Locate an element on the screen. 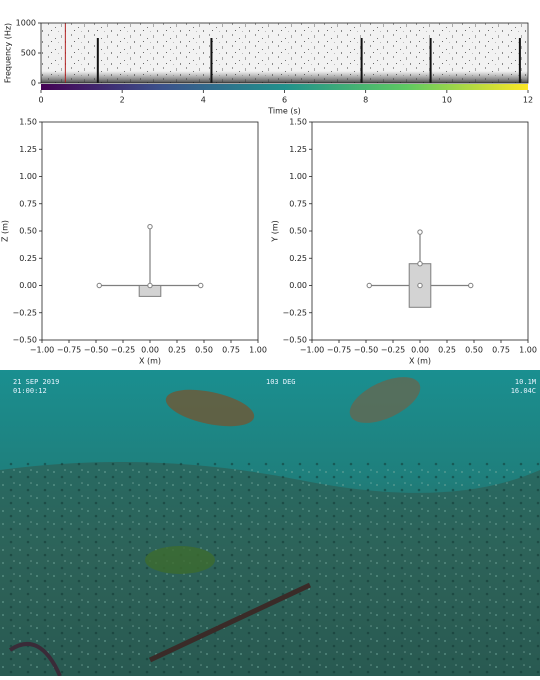  y-tick-label: 1000 is located at coordinates (26, 23).